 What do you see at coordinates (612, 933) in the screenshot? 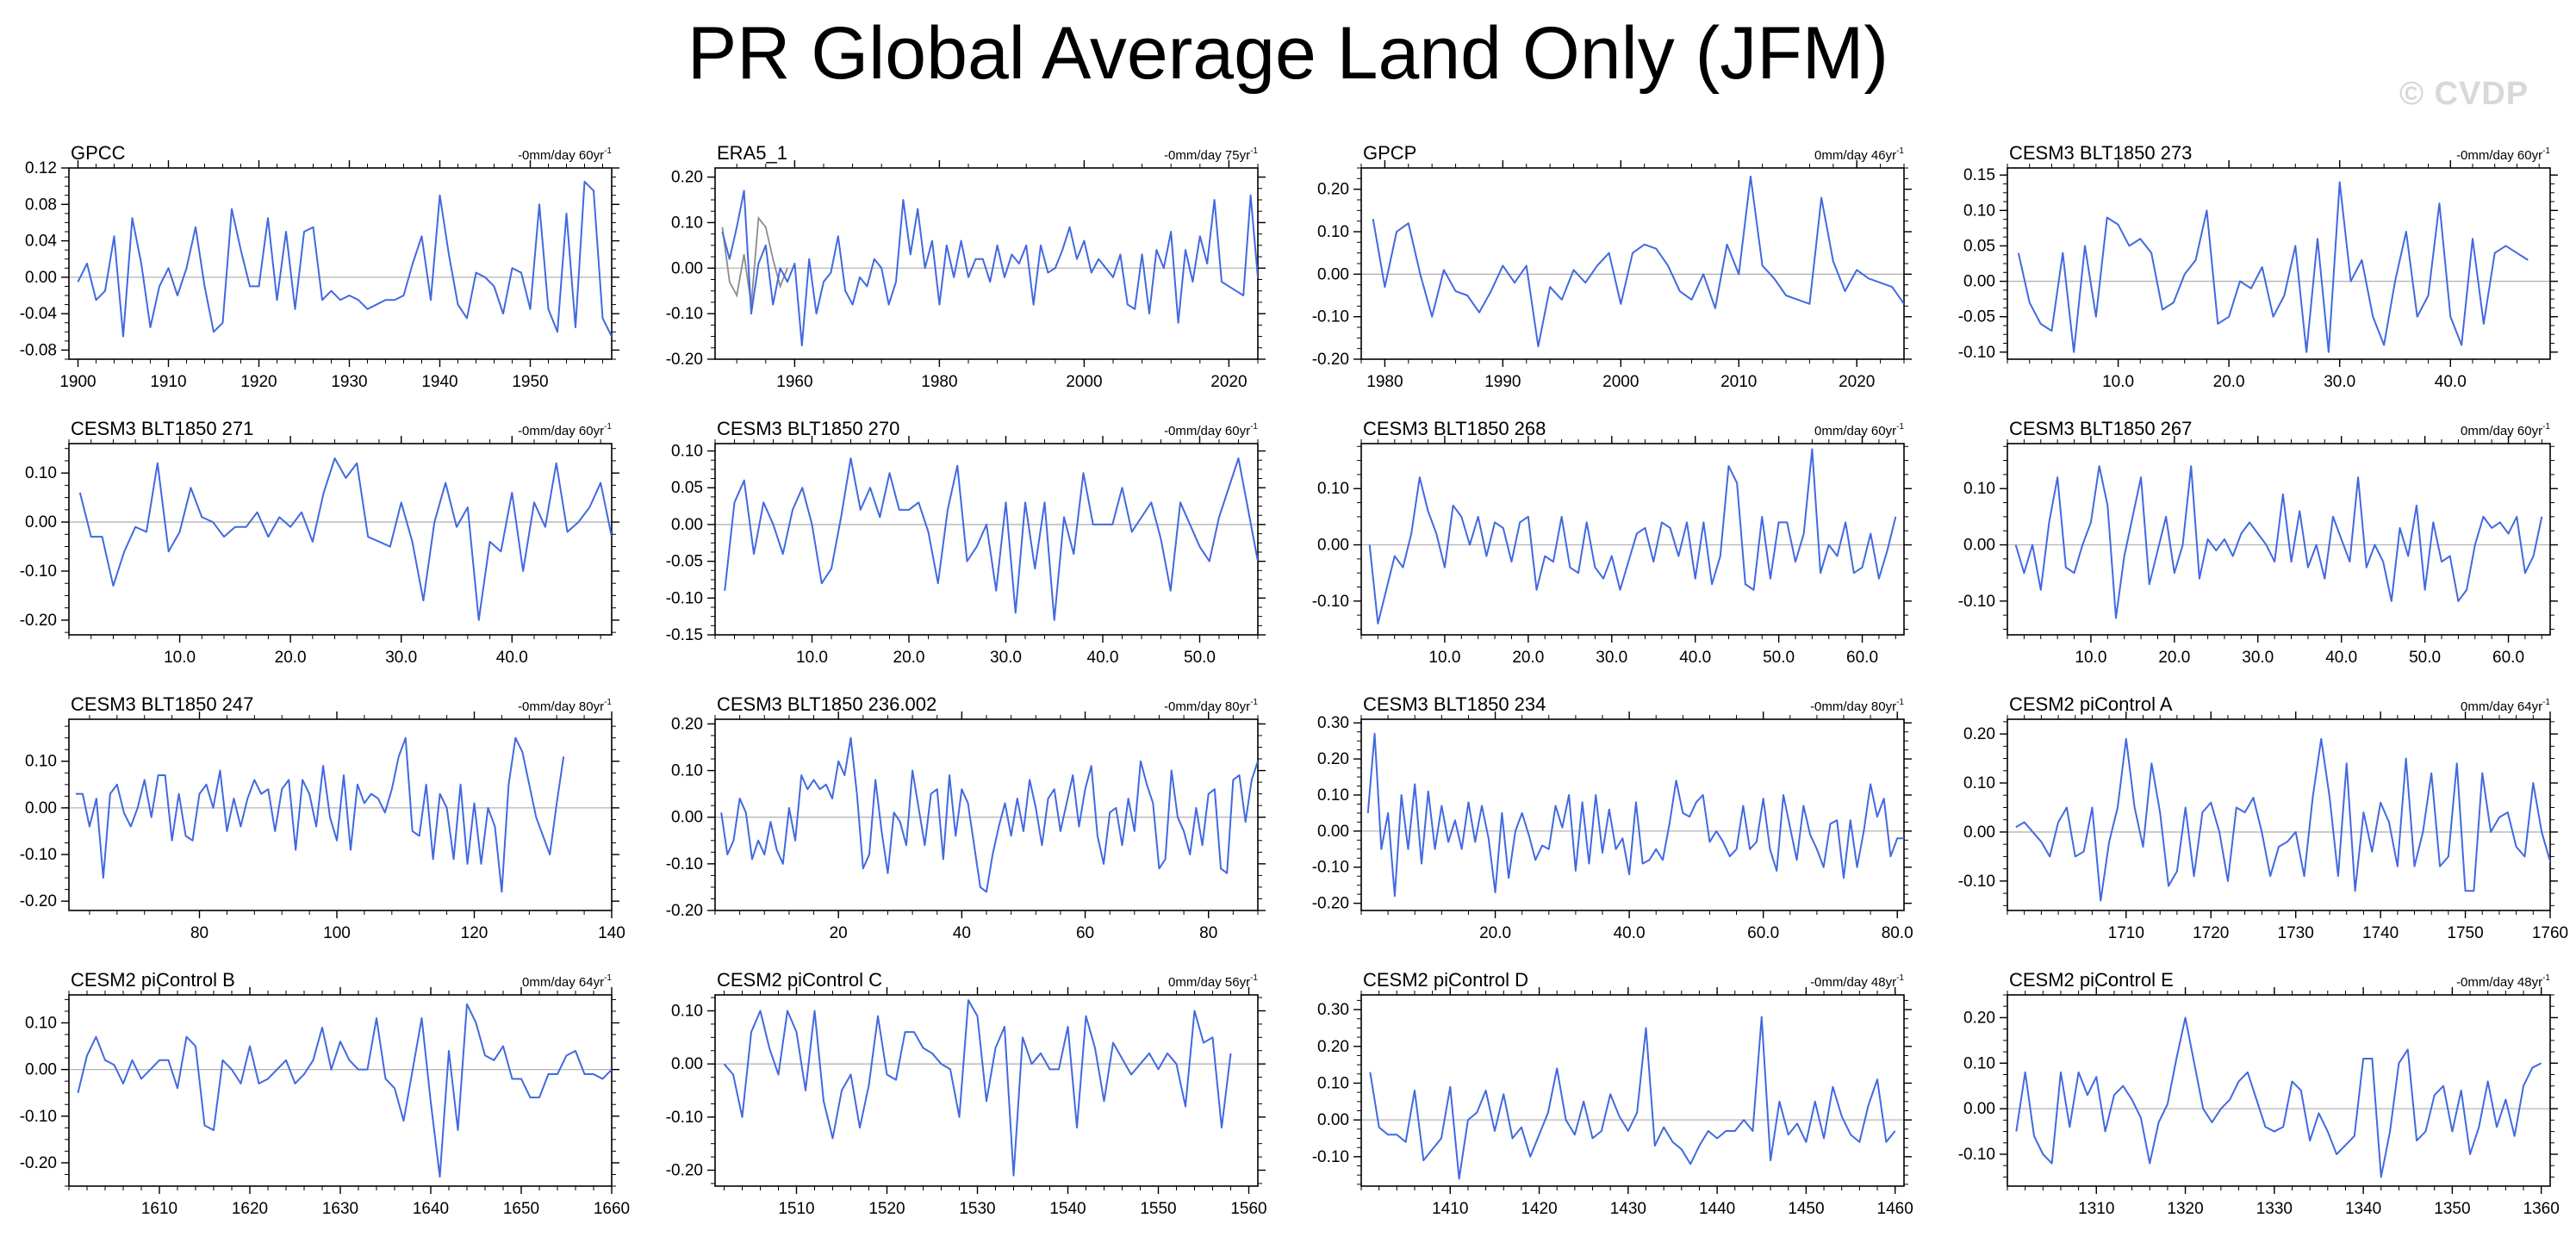
I see `x-tick-label: 140` at bounding box center [612, 933].